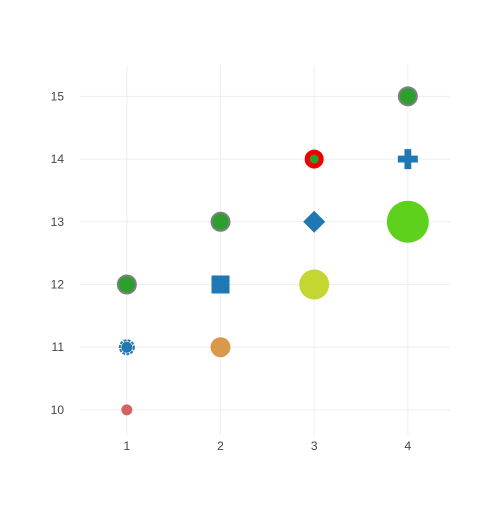 The height and width of the screenshot is (505, 500). I want to click on y-tick-labels: 10 11 12 13 14 15, so click(58, 253).